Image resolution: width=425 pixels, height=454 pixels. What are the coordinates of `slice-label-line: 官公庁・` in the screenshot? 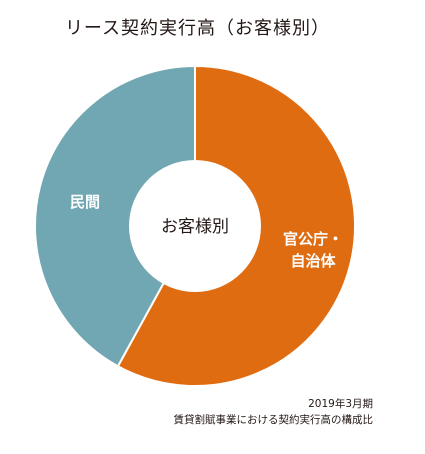 It's located at (313, 239).